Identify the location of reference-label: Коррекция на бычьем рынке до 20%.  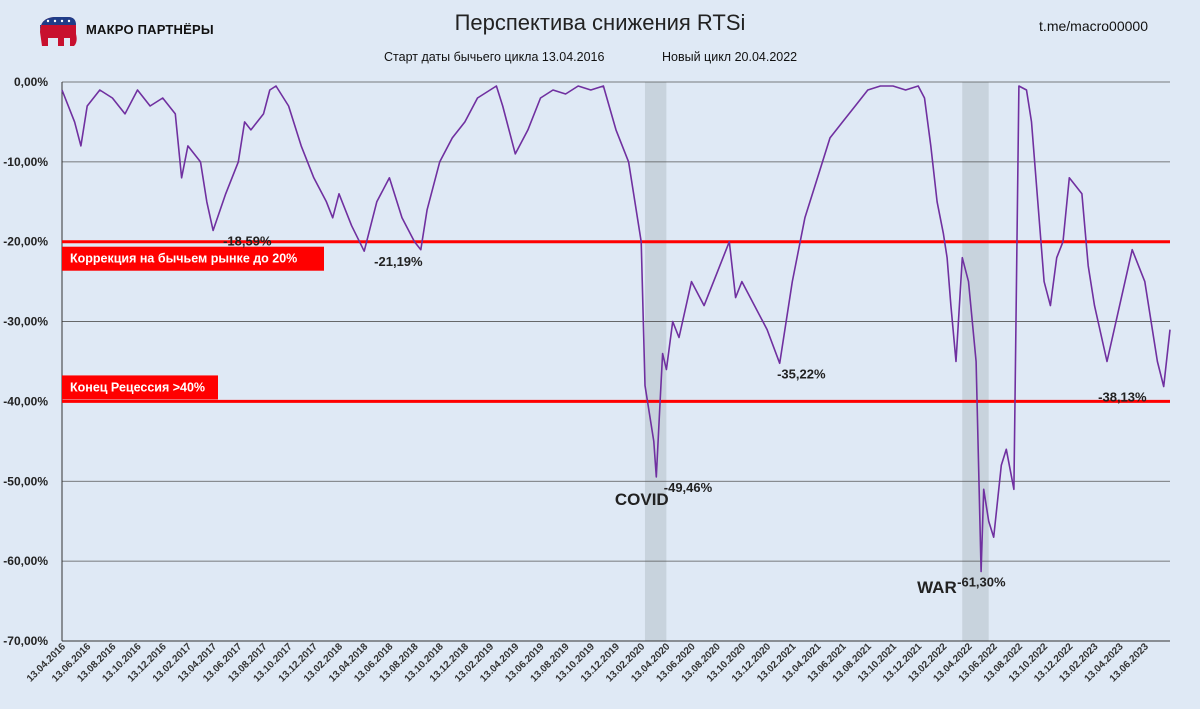
(183, 259).